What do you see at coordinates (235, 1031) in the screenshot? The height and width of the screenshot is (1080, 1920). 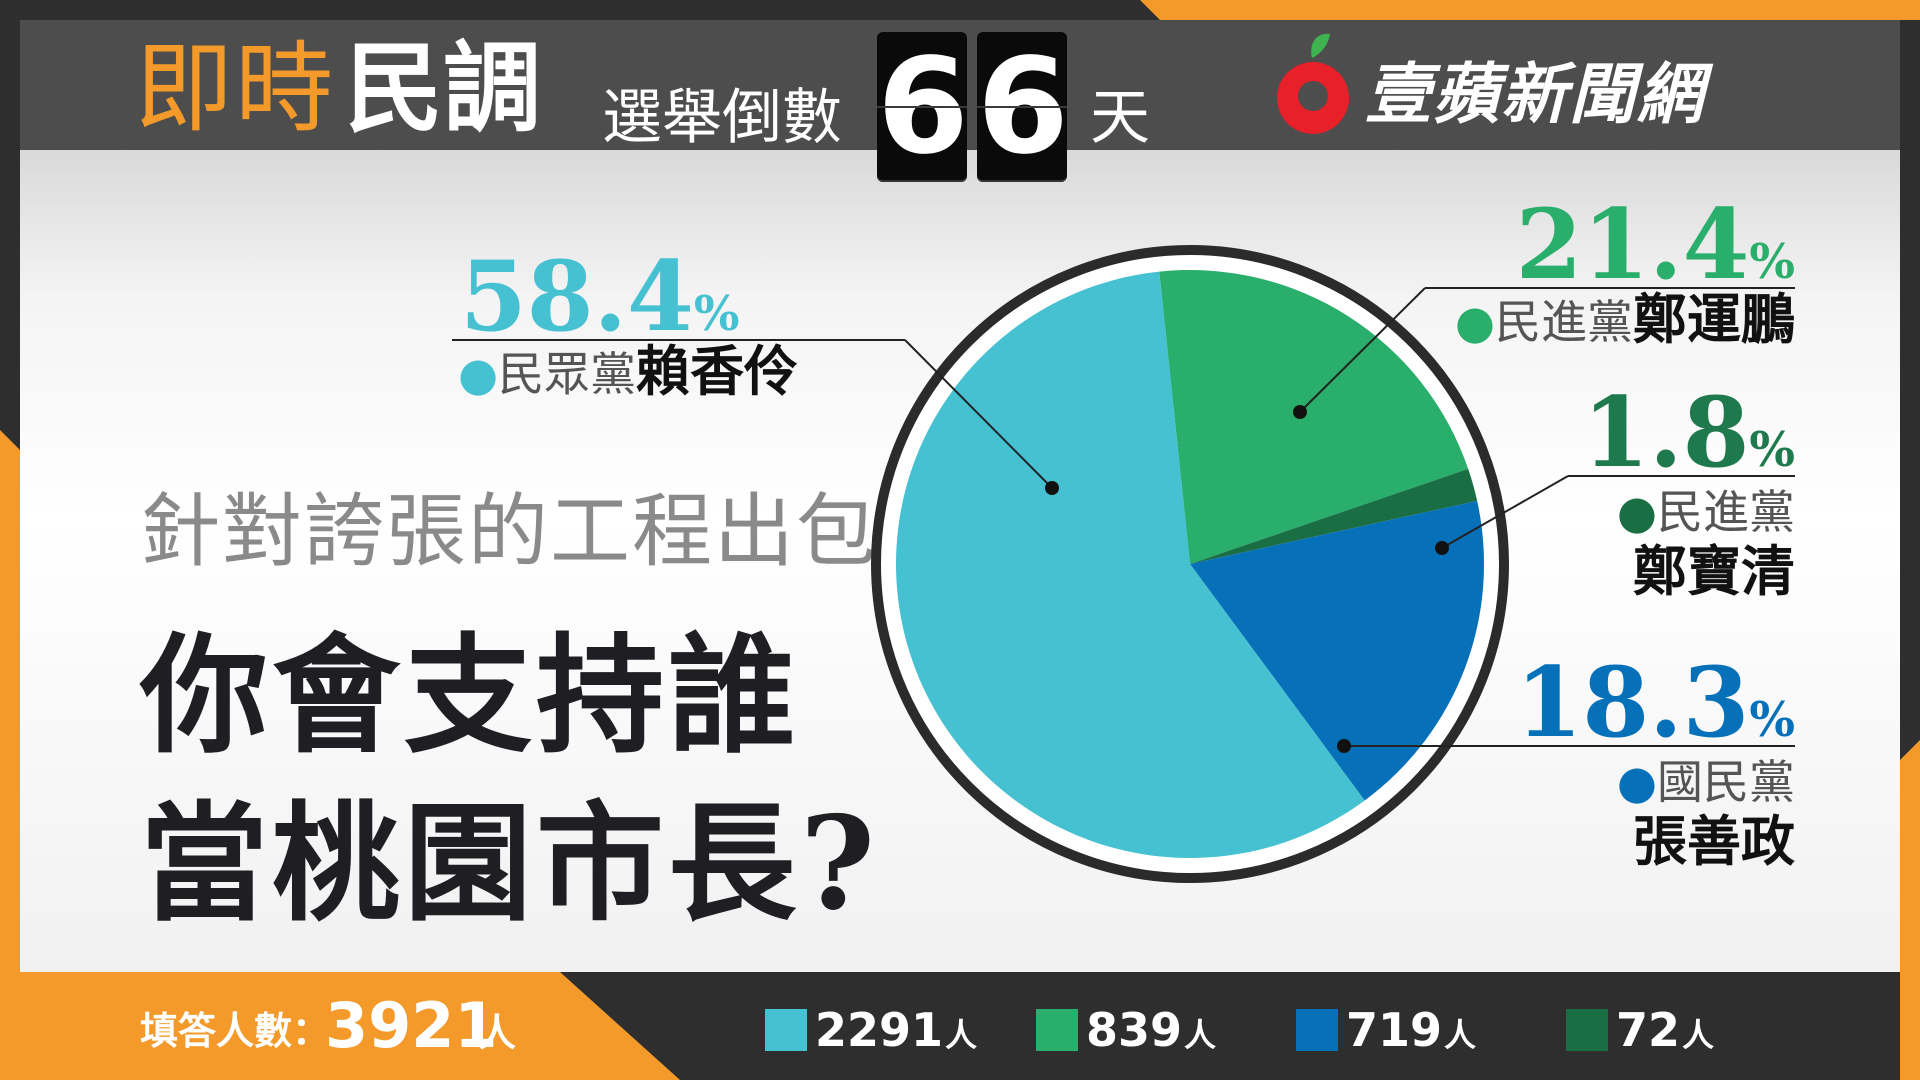 I see `total-respondents-label: 填答人數：` at bounding box center [235, 1031].